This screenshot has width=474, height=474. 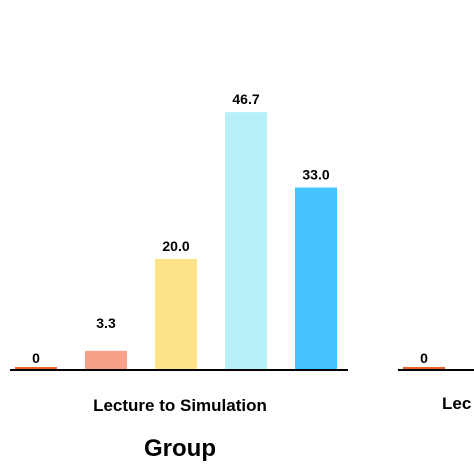 What do you see at coordinates (424, 358) in the screenshot?
I see `value-label-g1-0: 0` at bounding box center [424, 358].